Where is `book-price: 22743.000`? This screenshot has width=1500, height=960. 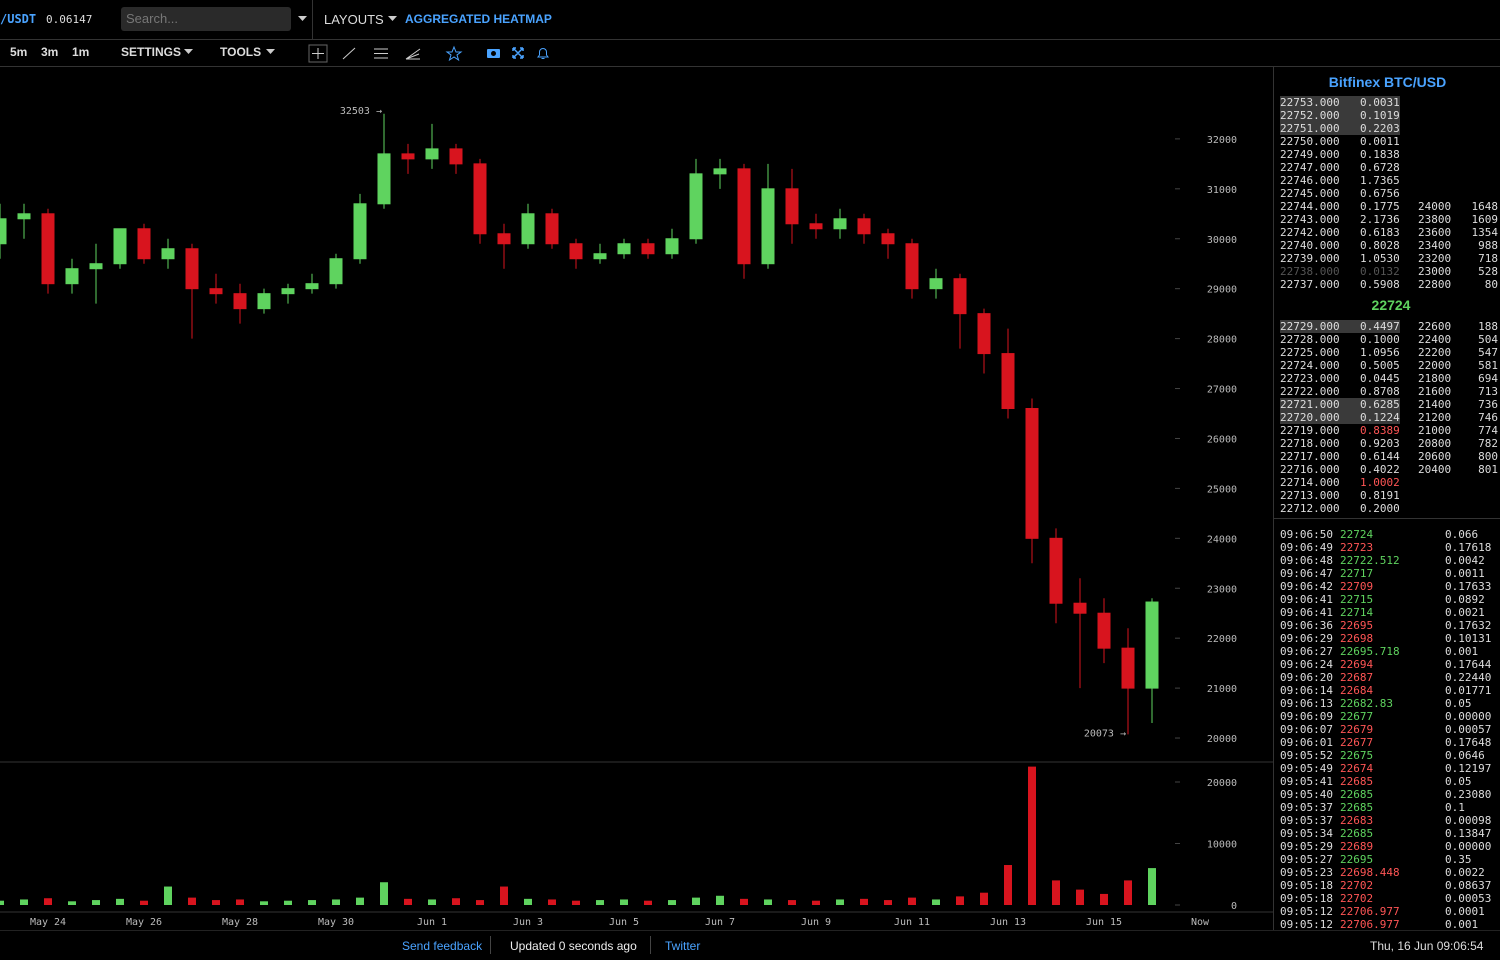
book-price: 22743.000 is located at coordinates (1310, 219).